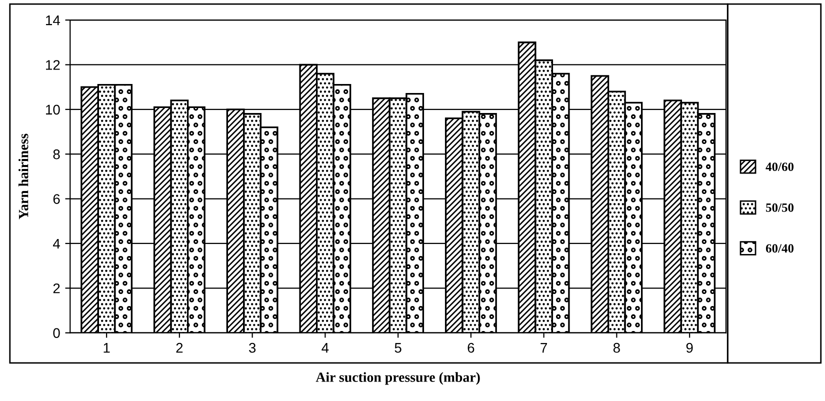 Image resolution: width=825 pixels, height=401 pixels. I want to click on x-tick-label: 9, so click(689, 347).